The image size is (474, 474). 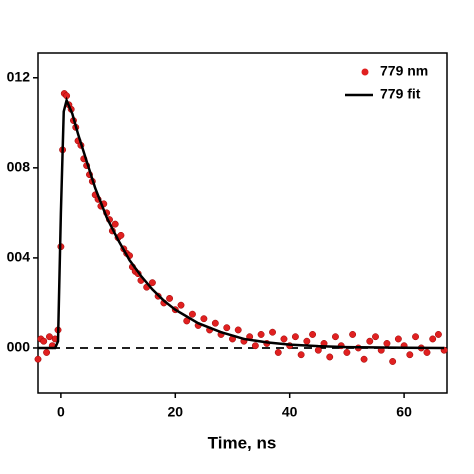 What do you see at coordinates (61, 412) in the screenshot?
I see `x-tick-label: 0` at bounding box center [61, 412].